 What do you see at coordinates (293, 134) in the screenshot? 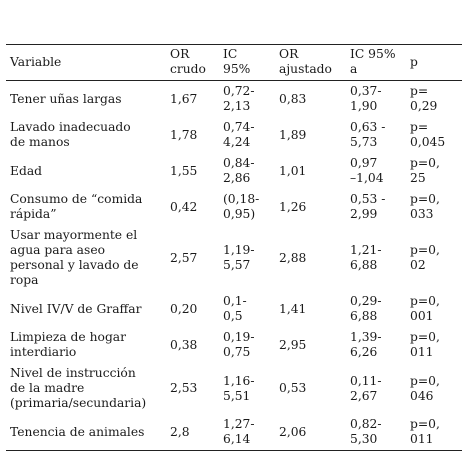
I see `cell-or-ajustado: 1,89` at bounding box center [293, 134].